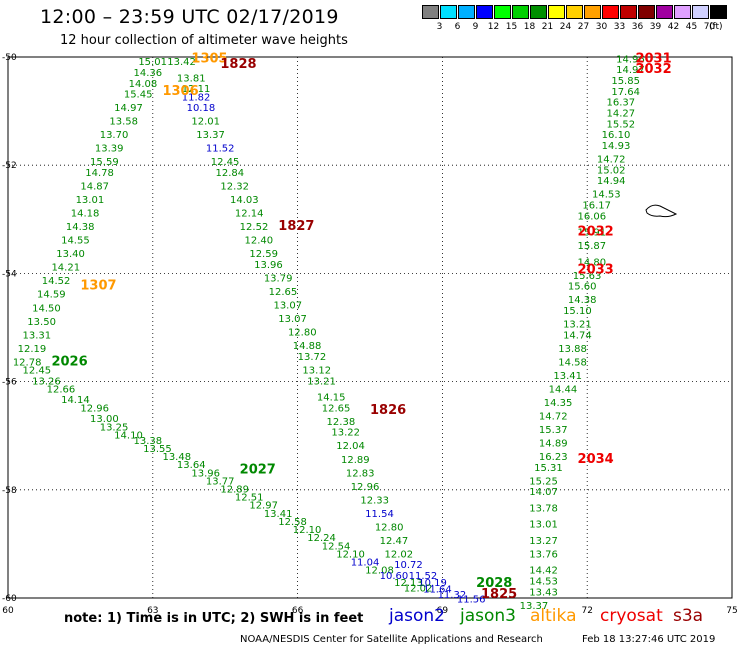 The height and width of the screenshot is (650, 740). What do you see at coordinates (563, 389) in the screenshot?
I see `swh-value: 14.44` at bounding box center [563, 389].